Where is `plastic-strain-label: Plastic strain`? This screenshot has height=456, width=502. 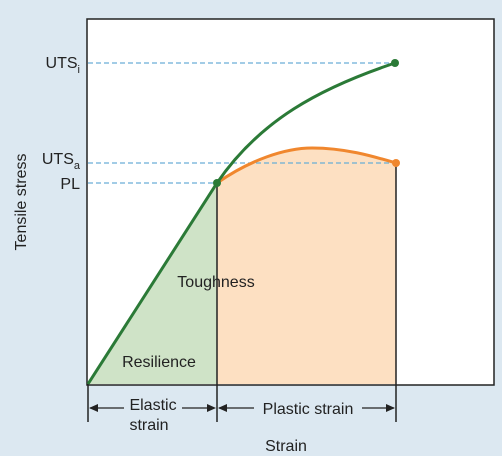
plastic-strain-label: Plastic strain is located at coordinates (308, 409).